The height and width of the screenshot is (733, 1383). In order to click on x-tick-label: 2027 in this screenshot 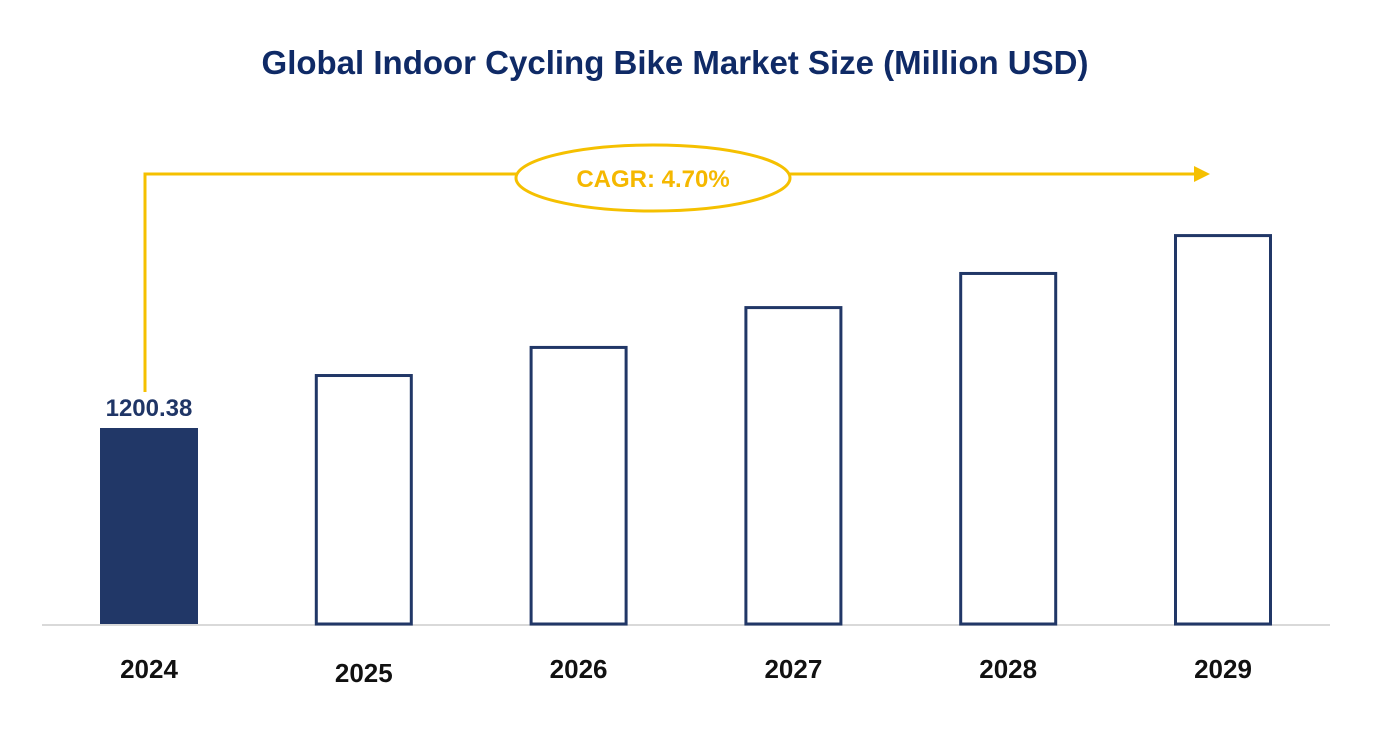, I will do `click(793, 669)`.